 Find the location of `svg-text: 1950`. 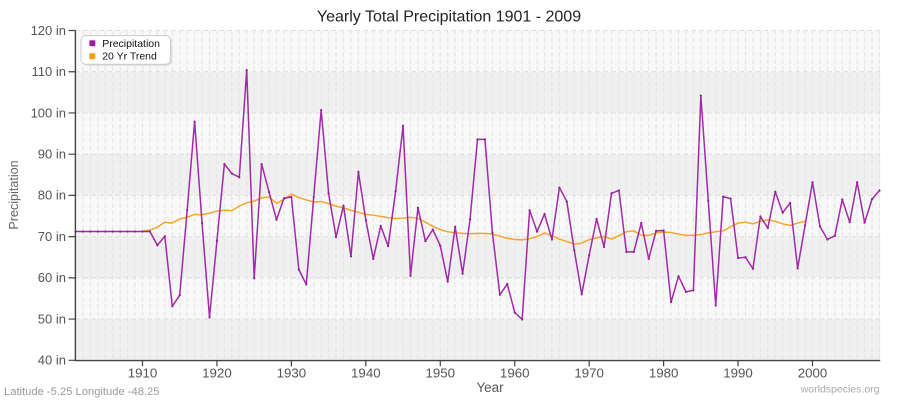

svg-text: 1950 is located at coordinates (440, 373).